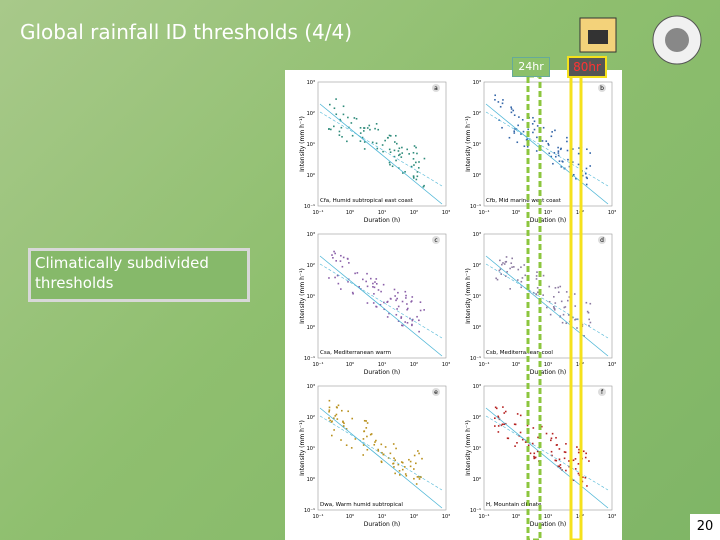  What do you see at coordinates (317, 365) in the screenshot?
I see `x-tick-label: 10⁻¹` at bounding box center [317, 365].